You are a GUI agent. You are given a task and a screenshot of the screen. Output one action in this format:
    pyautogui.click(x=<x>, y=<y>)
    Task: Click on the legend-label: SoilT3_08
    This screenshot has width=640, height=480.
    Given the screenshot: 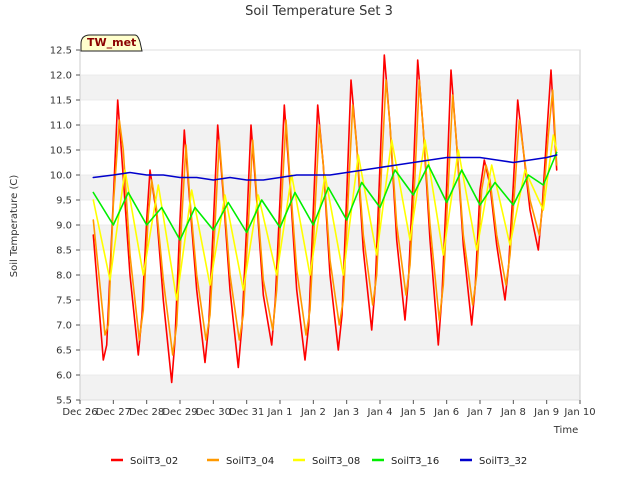 What is the action you would take?
    pyautogui.click(x=336, y=461)
    